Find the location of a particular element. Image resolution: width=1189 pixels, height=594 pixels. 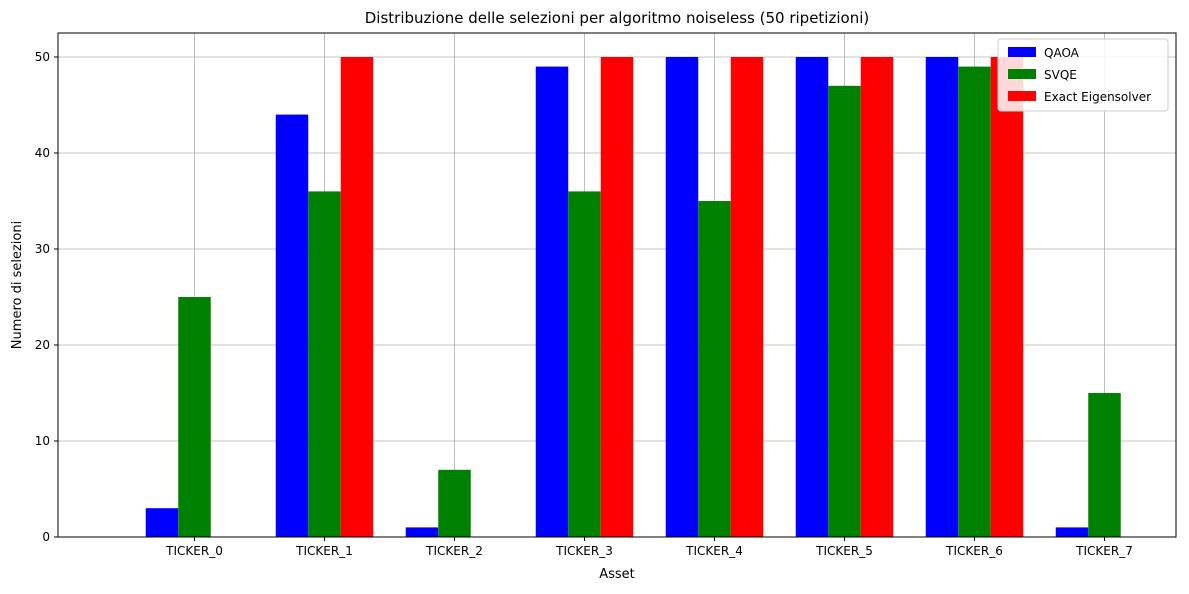

x-tick-label: TICKER_4 is located at coordinates (714, 551).